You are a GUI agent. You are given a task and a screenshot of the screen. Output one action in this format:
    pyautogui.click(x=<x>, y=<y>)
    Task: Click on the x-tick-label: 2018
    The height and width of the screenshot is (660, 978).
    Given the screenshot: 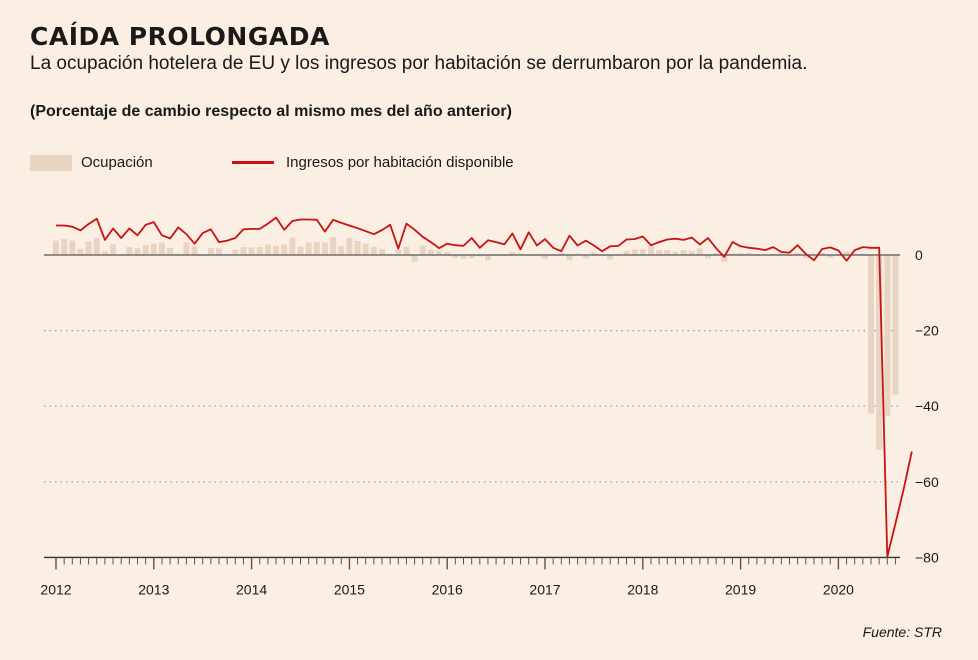 What is the action you would take?
    pyautogui.click(x=642, y=589)
    